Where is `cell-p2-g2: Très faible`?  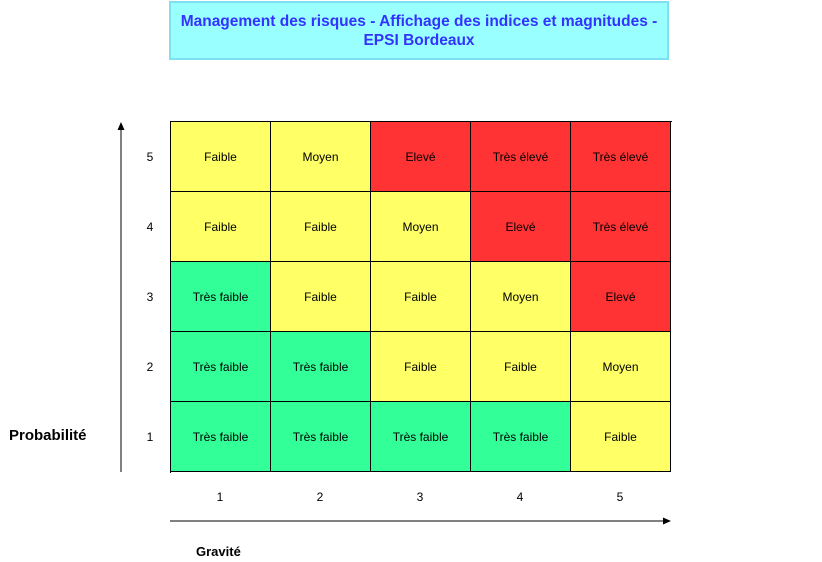
cell-p2-g2: Très faible is located at coordinates (321, 367).